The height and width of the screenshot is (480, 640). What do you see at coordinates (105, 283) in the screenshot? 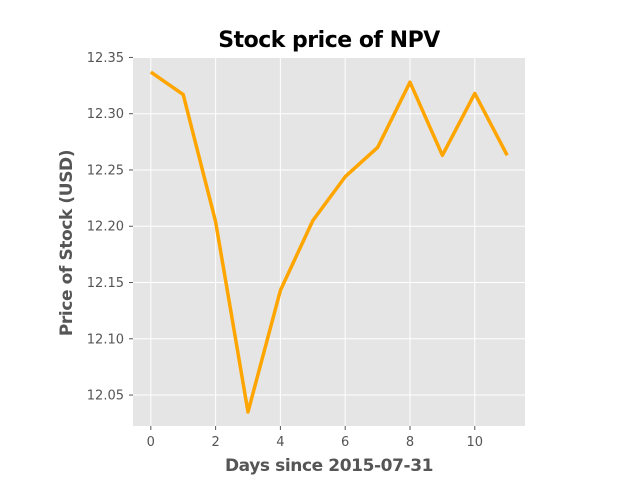
I see `y-tick-label: 12.15` at bounding box center [105, 283].